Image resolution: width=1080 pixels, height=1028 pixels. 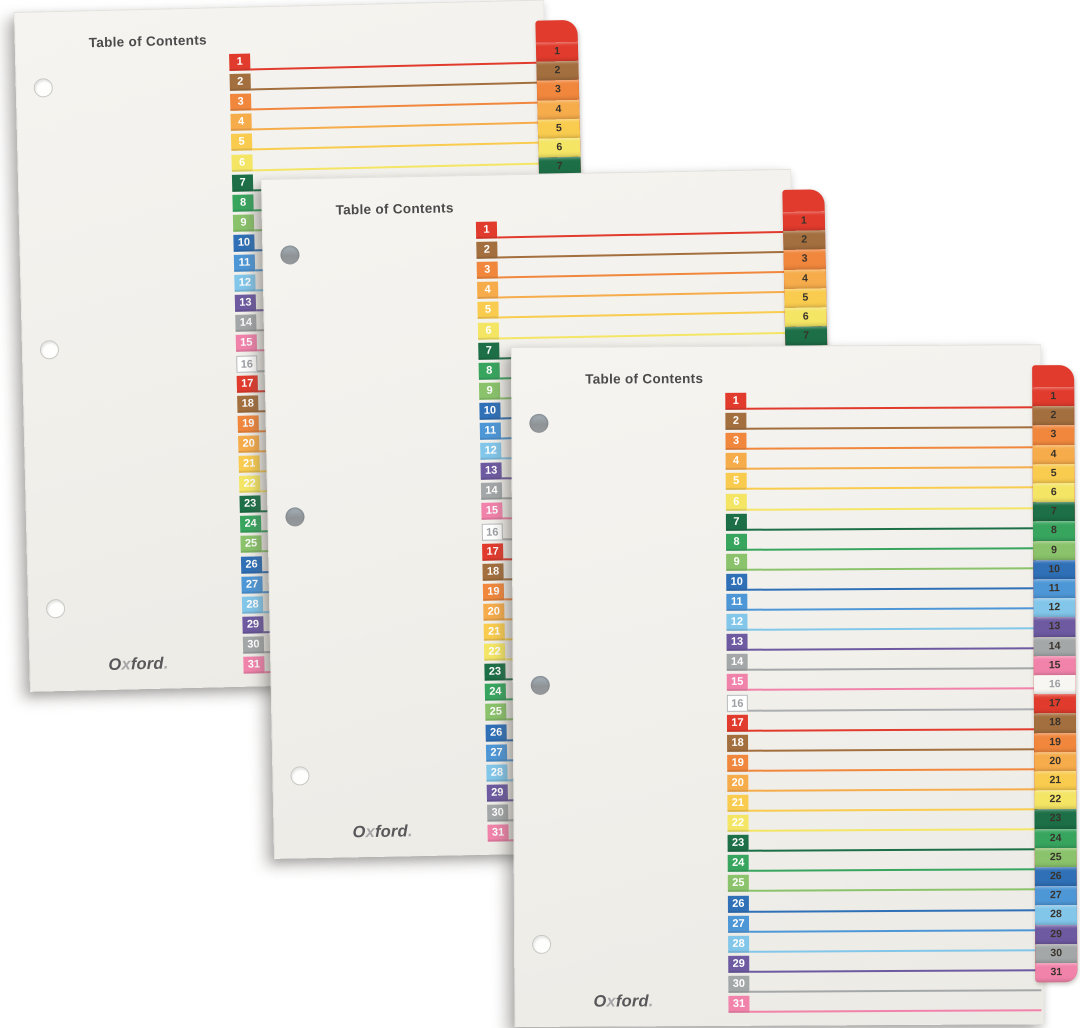 What do you see at coordinates (1055, 761) in the screenshot?
I see `index-tab: 20` at bounding box center [1055, 761].